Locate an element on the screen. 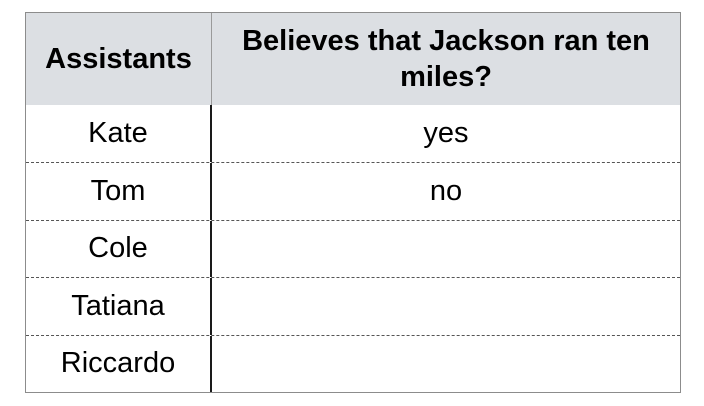 The width and height of the screenshot is (704, 406). table-row: Tatiana is located at coordinates (353, 306).